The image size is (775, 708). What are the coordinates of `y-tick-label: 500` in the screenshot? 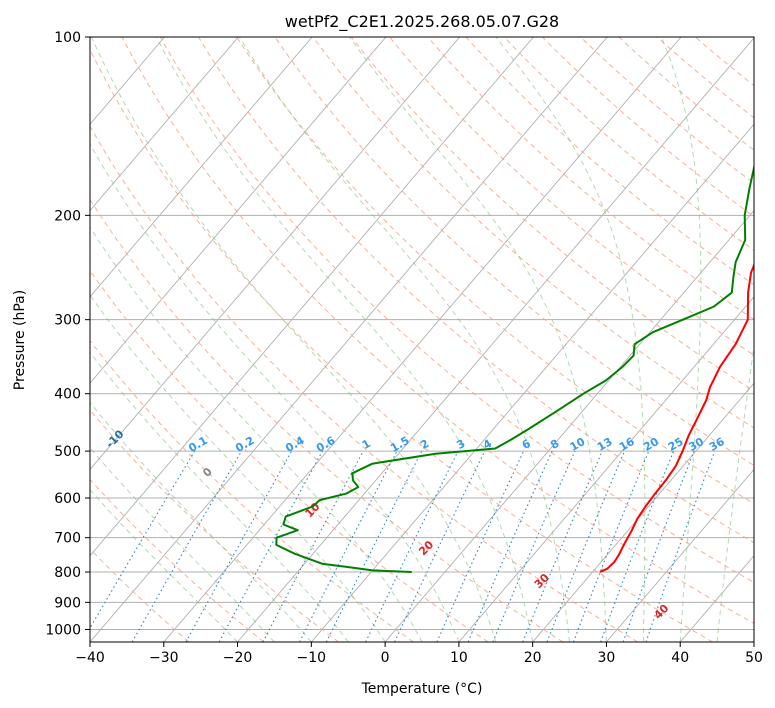 It's located at (67, 452).